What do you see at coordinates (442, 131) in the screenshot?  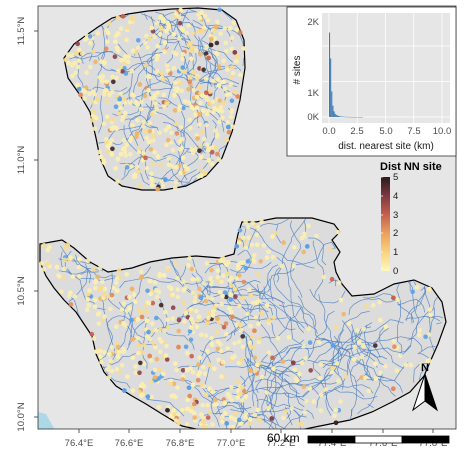 I see `inset-x-tick-label: 10.0` at bounding box center [442, 131].